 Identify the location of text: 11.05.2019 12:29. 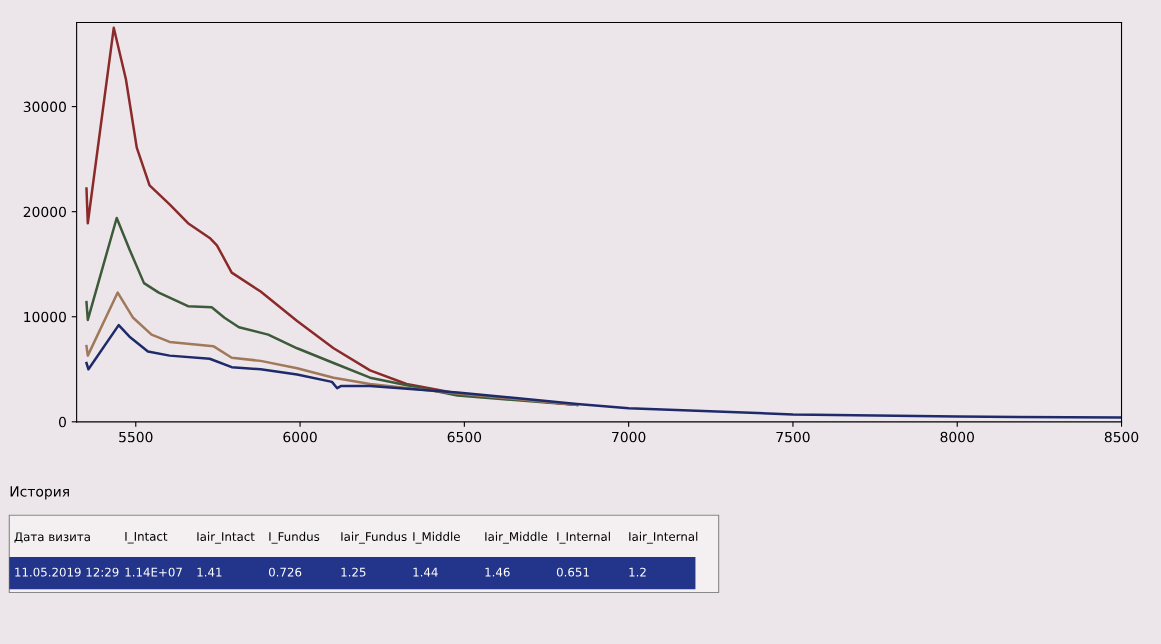
(67, 572).